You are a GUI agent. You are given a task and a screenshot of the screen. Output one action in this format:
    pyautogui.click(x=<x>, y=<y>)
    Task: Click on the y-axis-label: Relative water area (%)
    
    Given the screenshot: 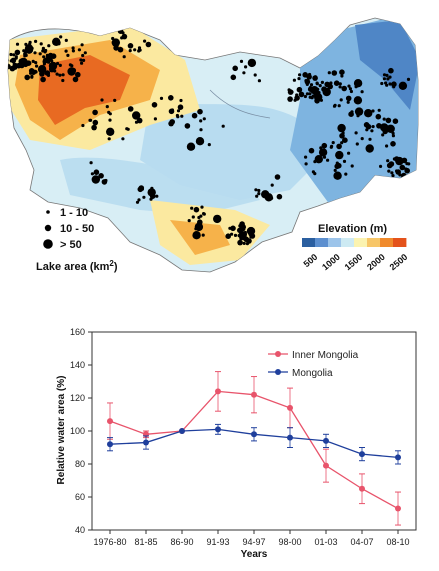 What is the action you would take?
    pyautogui.click(x=61, y=430)
    